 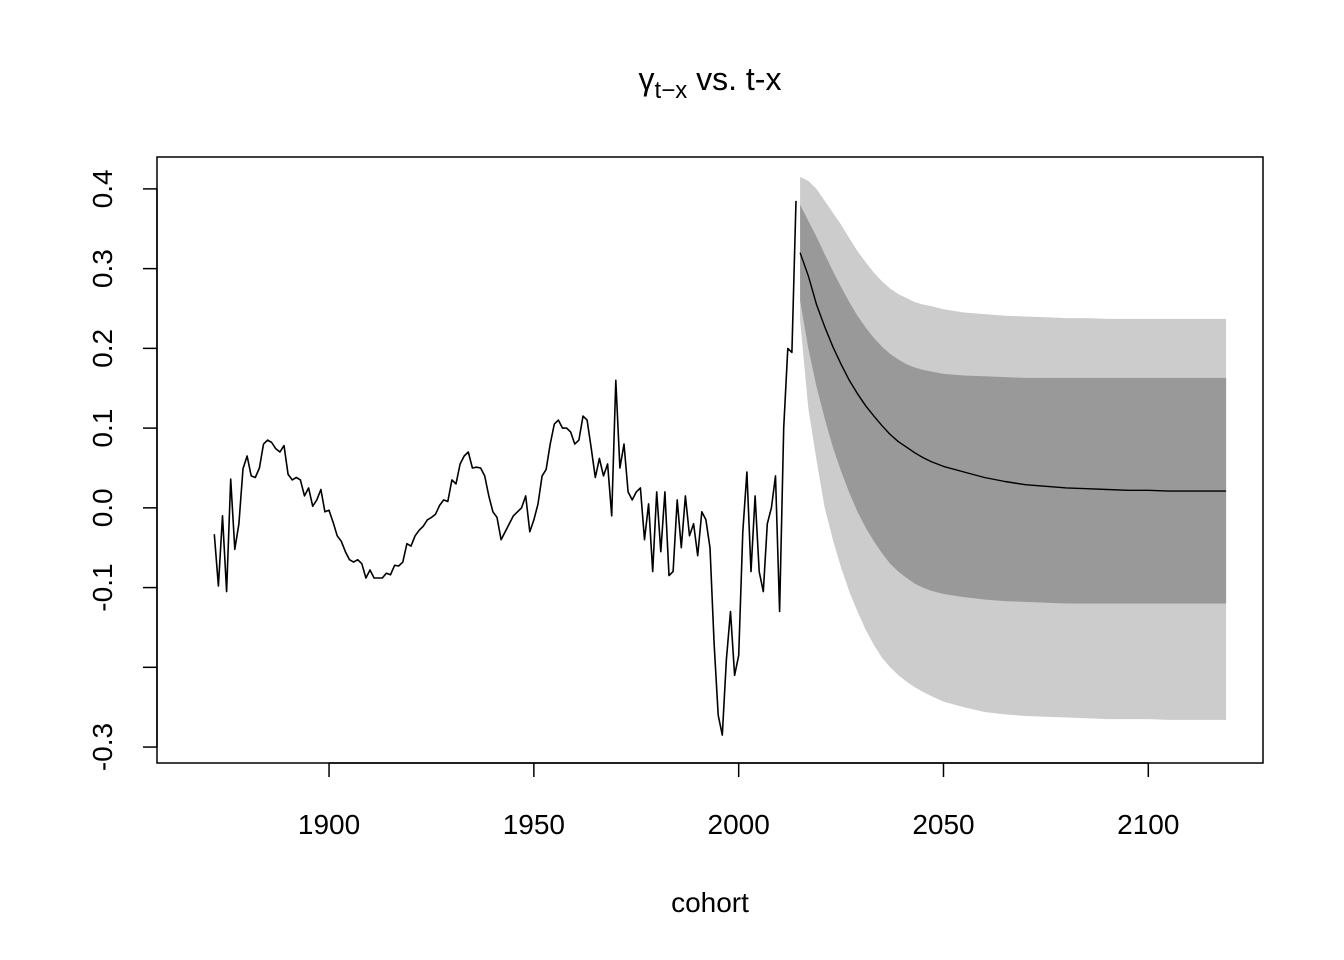 I want to click on x-tick-label: 2000, so click(x=739, y=824).